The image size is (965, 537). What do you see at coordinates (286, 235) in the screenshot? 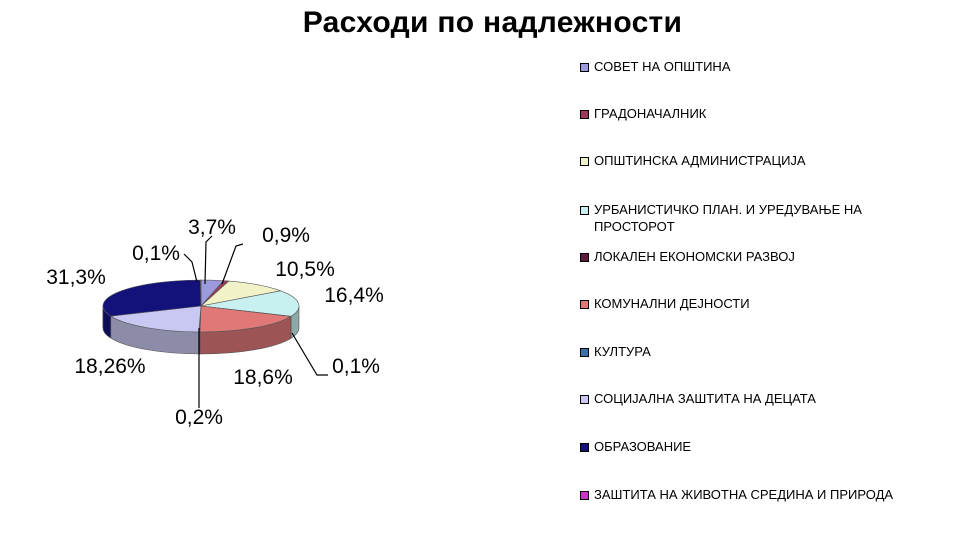
I see `data-label: 0,9%` at bounding box center [286, 235].